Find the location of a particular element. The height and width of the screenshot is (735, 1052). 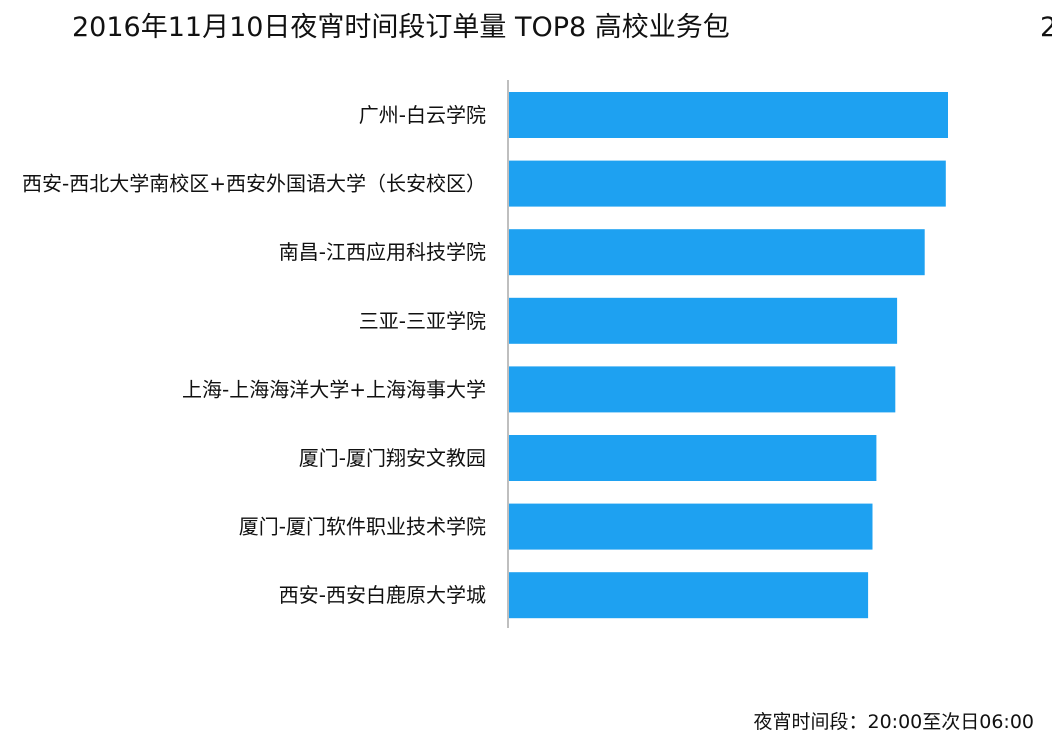

category-label: 广州-白云学院 is located at coordinates (422, 115).